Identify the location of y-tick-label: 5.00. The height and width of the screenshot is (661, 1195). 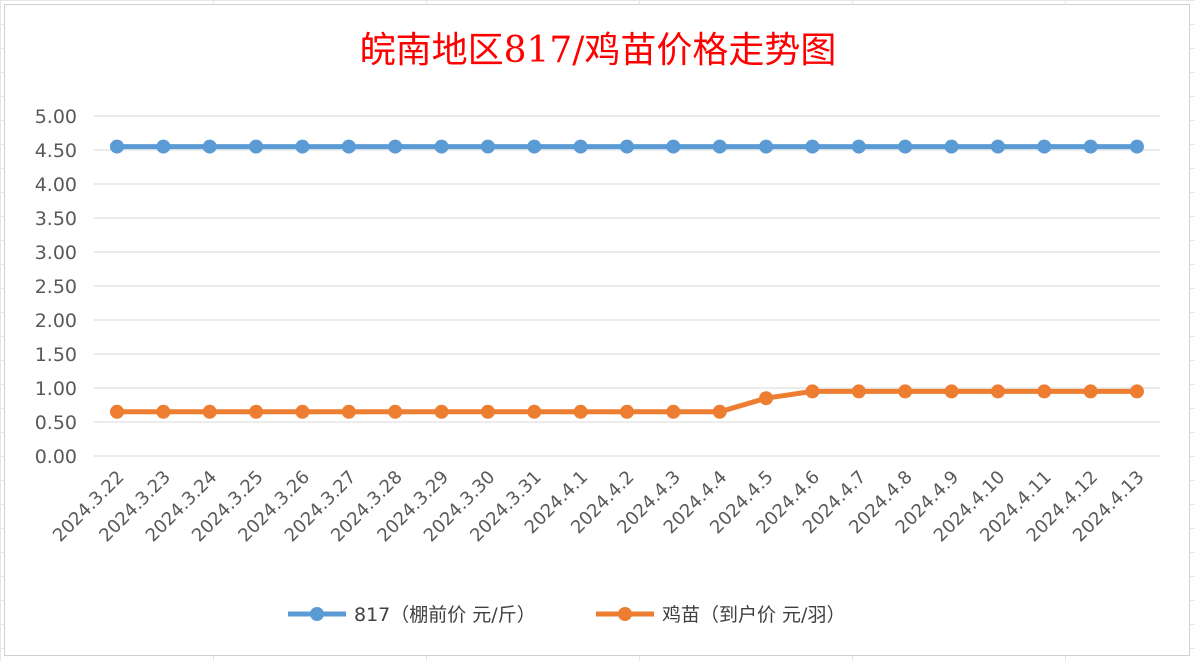
(56, 117).